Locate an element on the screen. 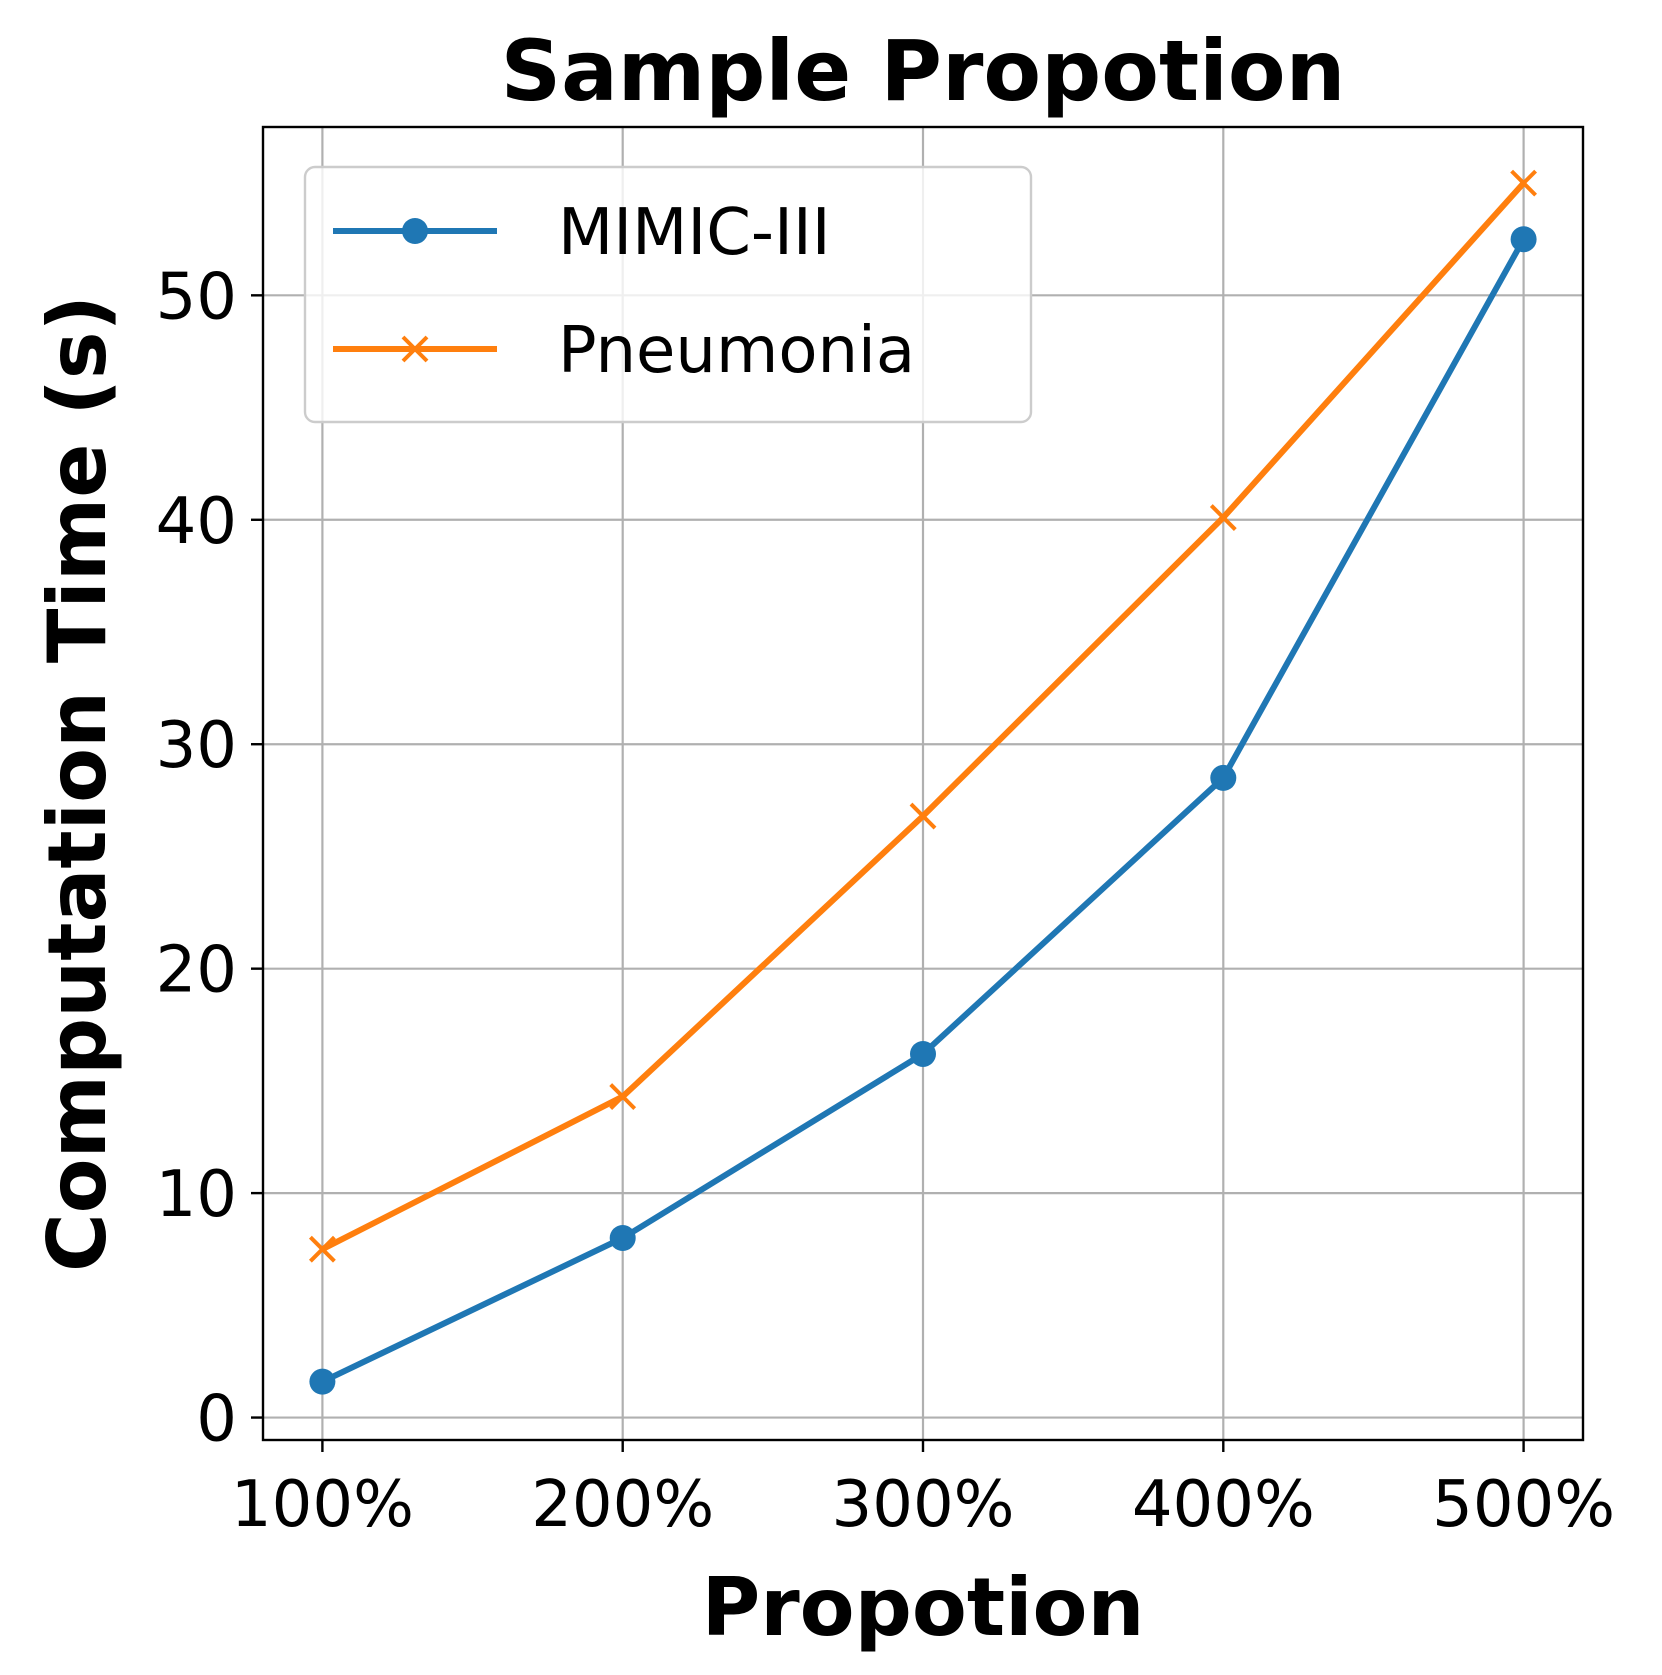  y-tick-label: 20 is located at coordinates (196, 971).